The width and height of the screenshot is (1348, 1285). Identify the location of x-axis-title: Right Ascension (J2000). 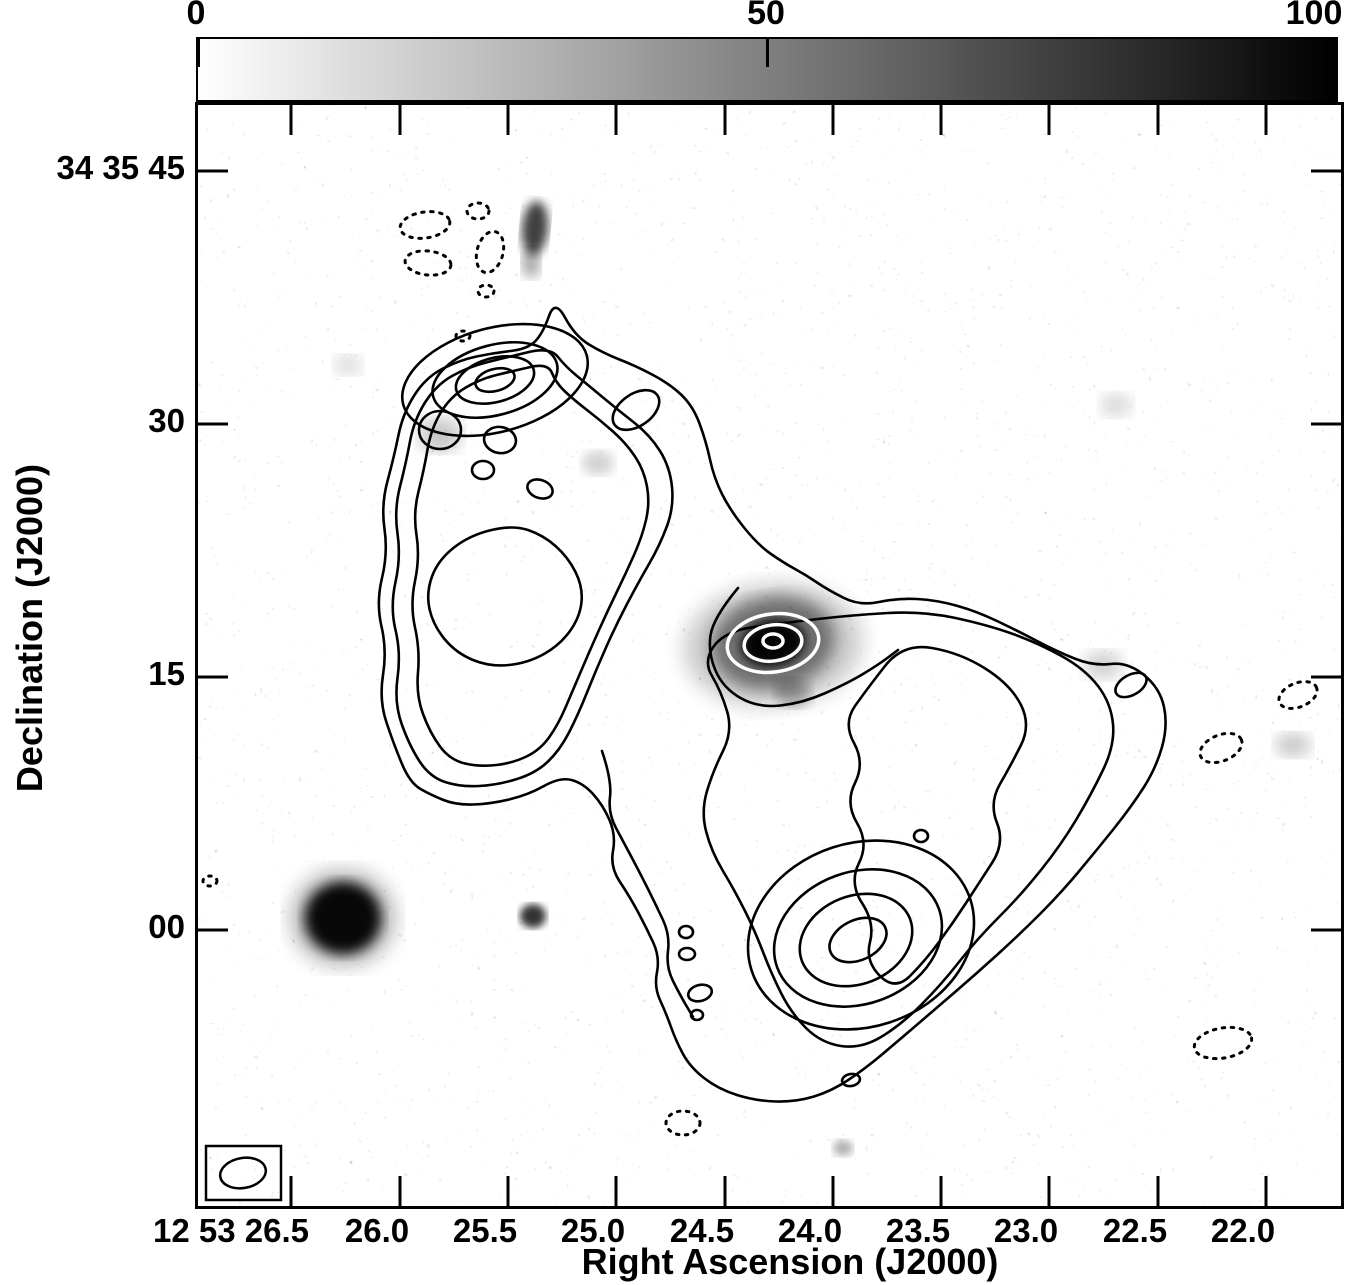
(790, 1261).